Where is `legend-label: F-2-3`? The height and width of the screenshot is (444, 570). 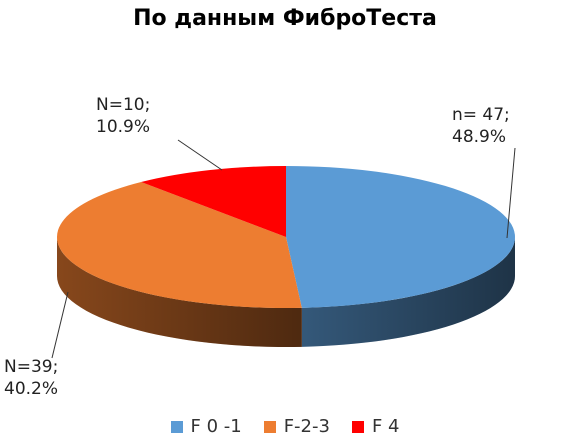 legend-label: F-2-3 is located at coordinates (306, 426).